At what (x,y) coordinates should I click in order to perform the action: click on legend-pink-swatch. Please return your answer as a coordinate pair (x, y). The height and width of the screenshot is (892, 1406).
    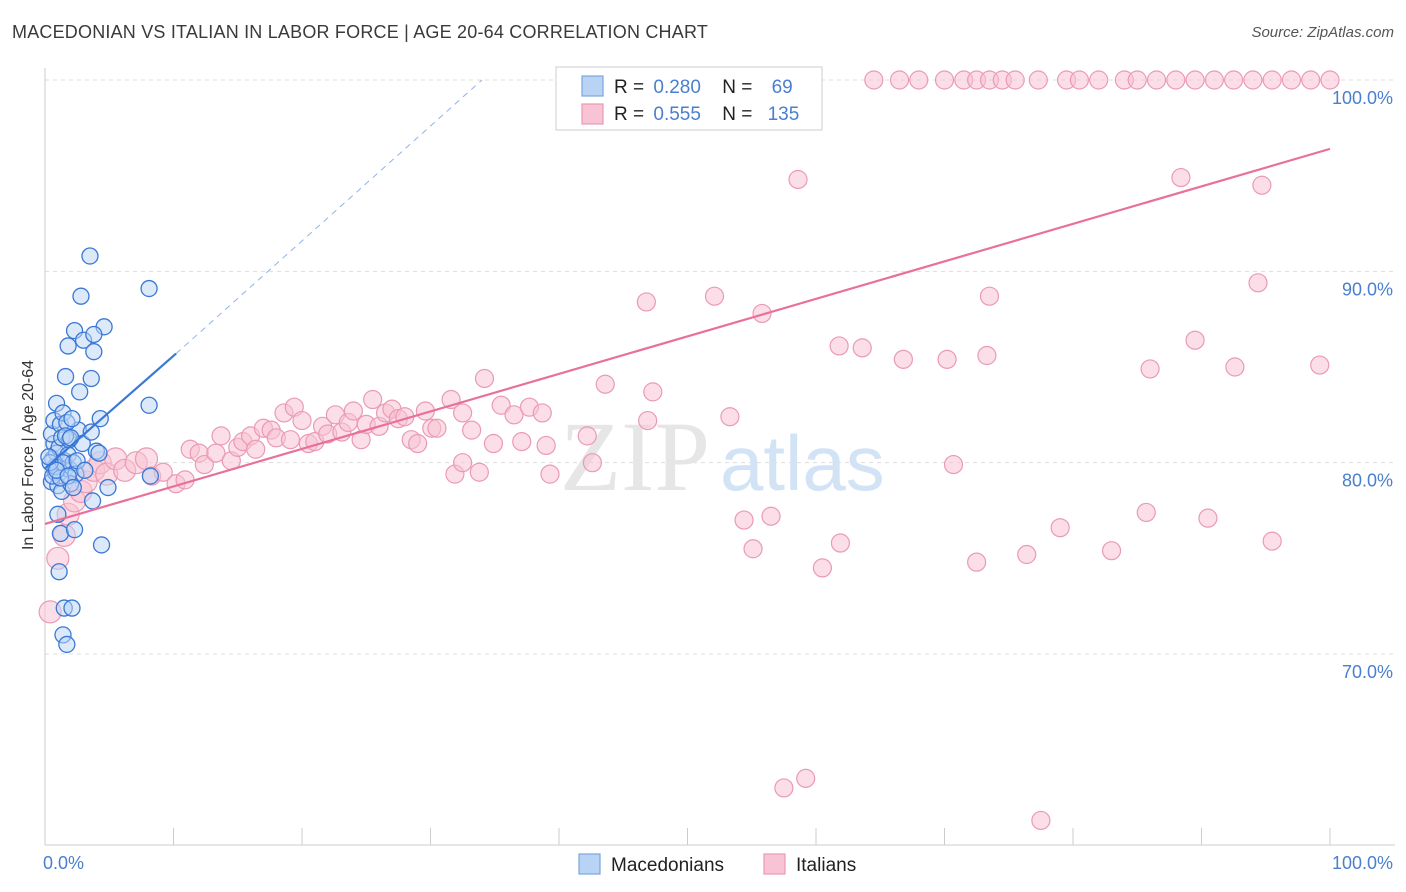
    Looking at the image, I should click on (592, 114).